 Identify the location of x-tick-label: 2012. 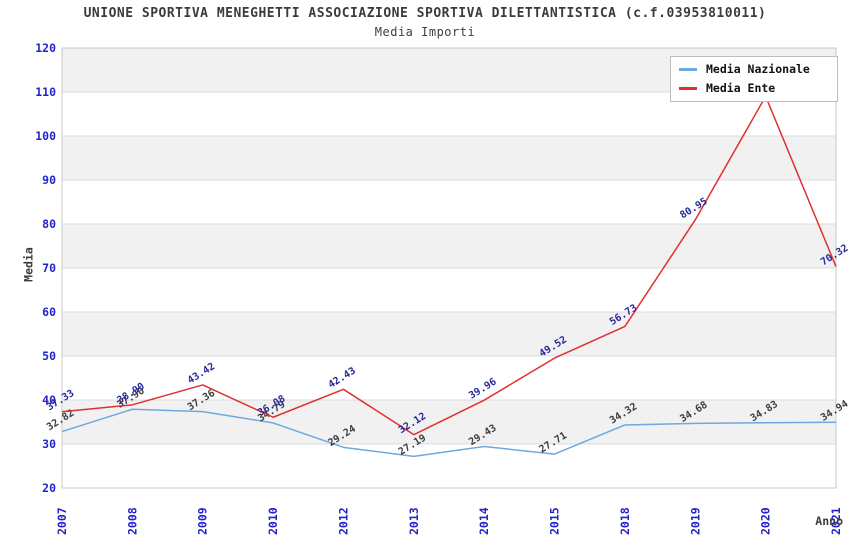
(343, 521).